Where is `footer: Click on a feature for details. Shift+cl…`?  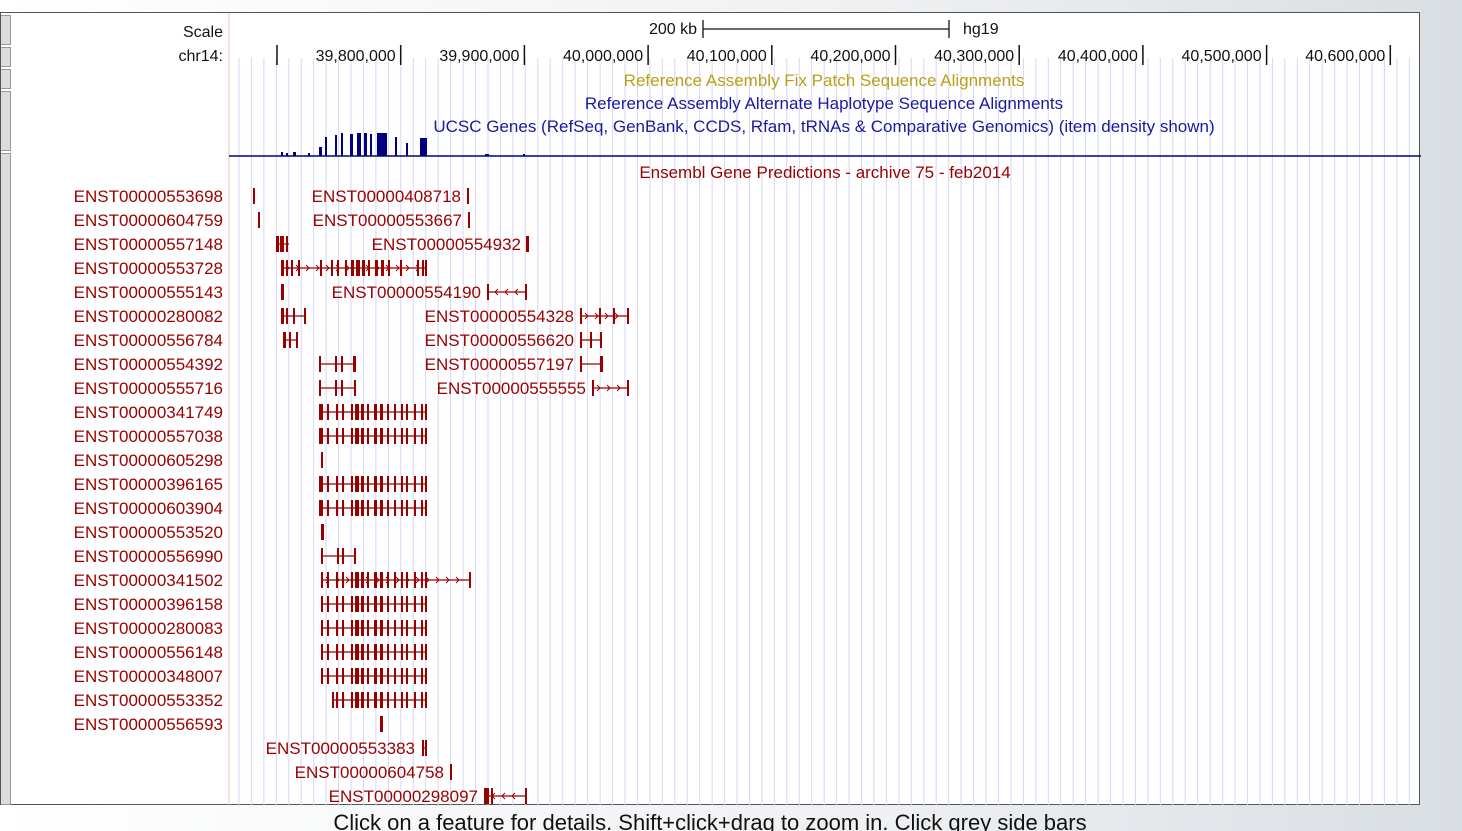 footer: Click on a feature for details. Shift+cl… is located at coordinates (710, 818).